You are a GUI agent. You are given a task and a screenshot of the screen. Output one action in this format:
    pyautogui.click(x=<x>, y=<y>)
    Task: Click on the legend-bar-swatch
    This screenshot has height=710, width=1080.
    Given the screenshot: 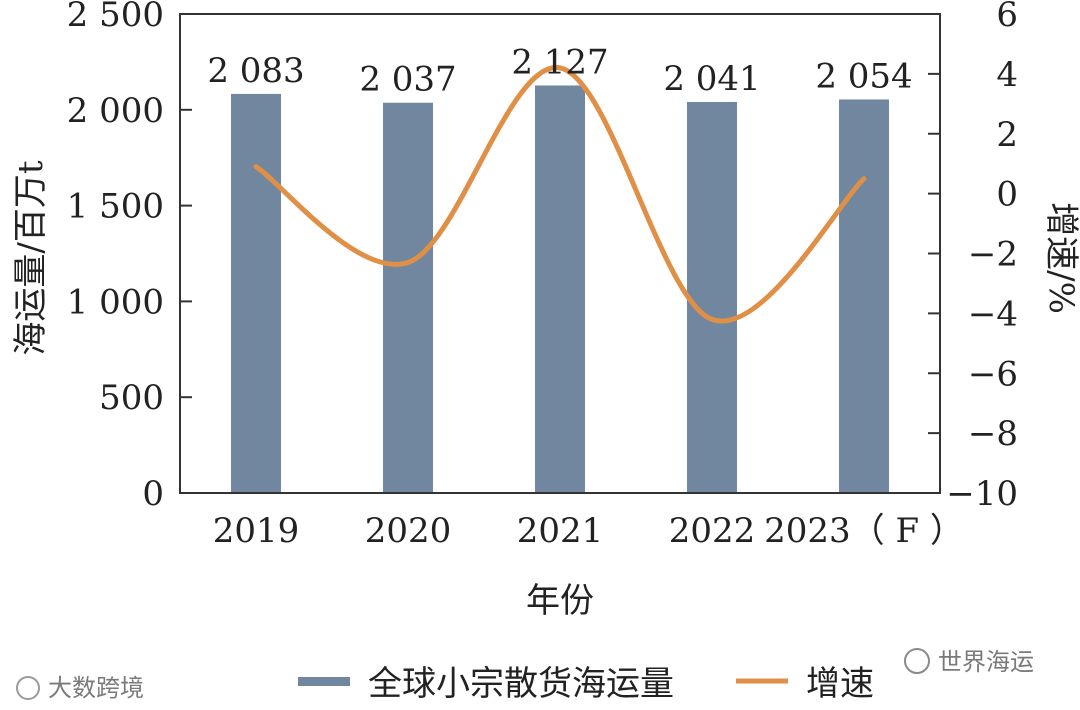 What is the action you would take?
    pyautogui.click(x=324, y=681)
    